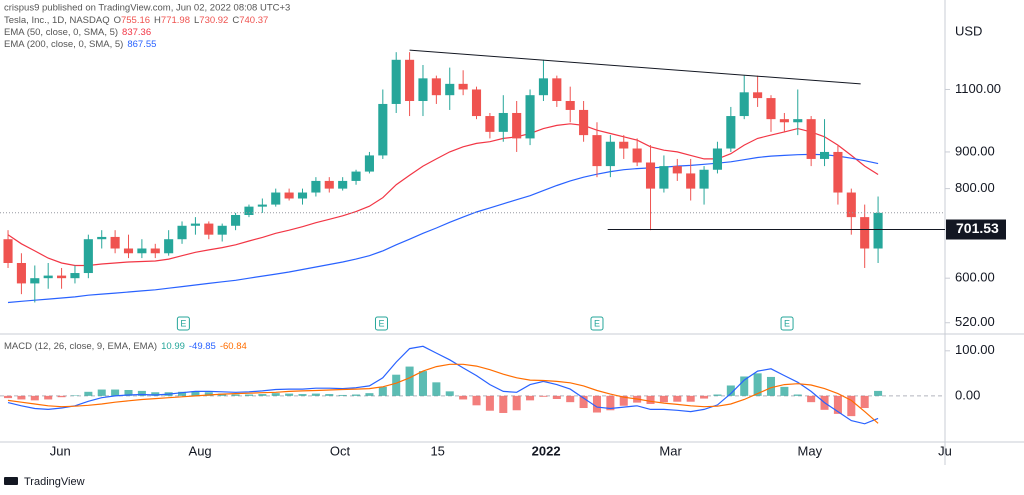 This screenshot has height=495, width=1024. Describe the element at coordinates (253, 20) in the screenshot. I see `ohlc-value: 740.37` at that location.